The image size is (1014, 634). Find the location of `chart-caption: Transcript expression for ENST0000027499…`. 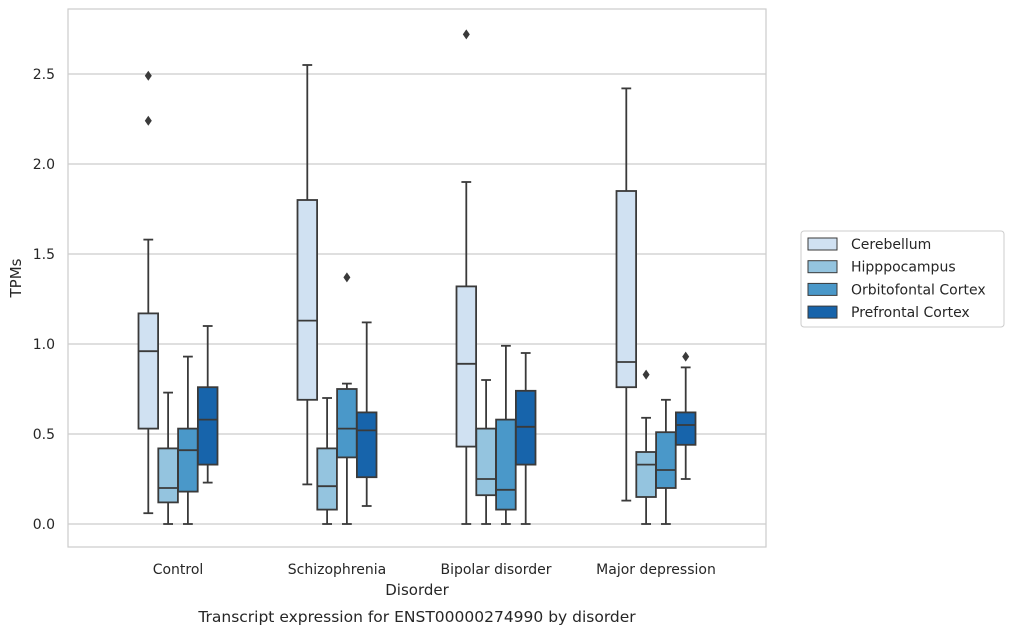

chart-caption: Transcript expression for ENST0000027499… is located at coordinates (416, 617).